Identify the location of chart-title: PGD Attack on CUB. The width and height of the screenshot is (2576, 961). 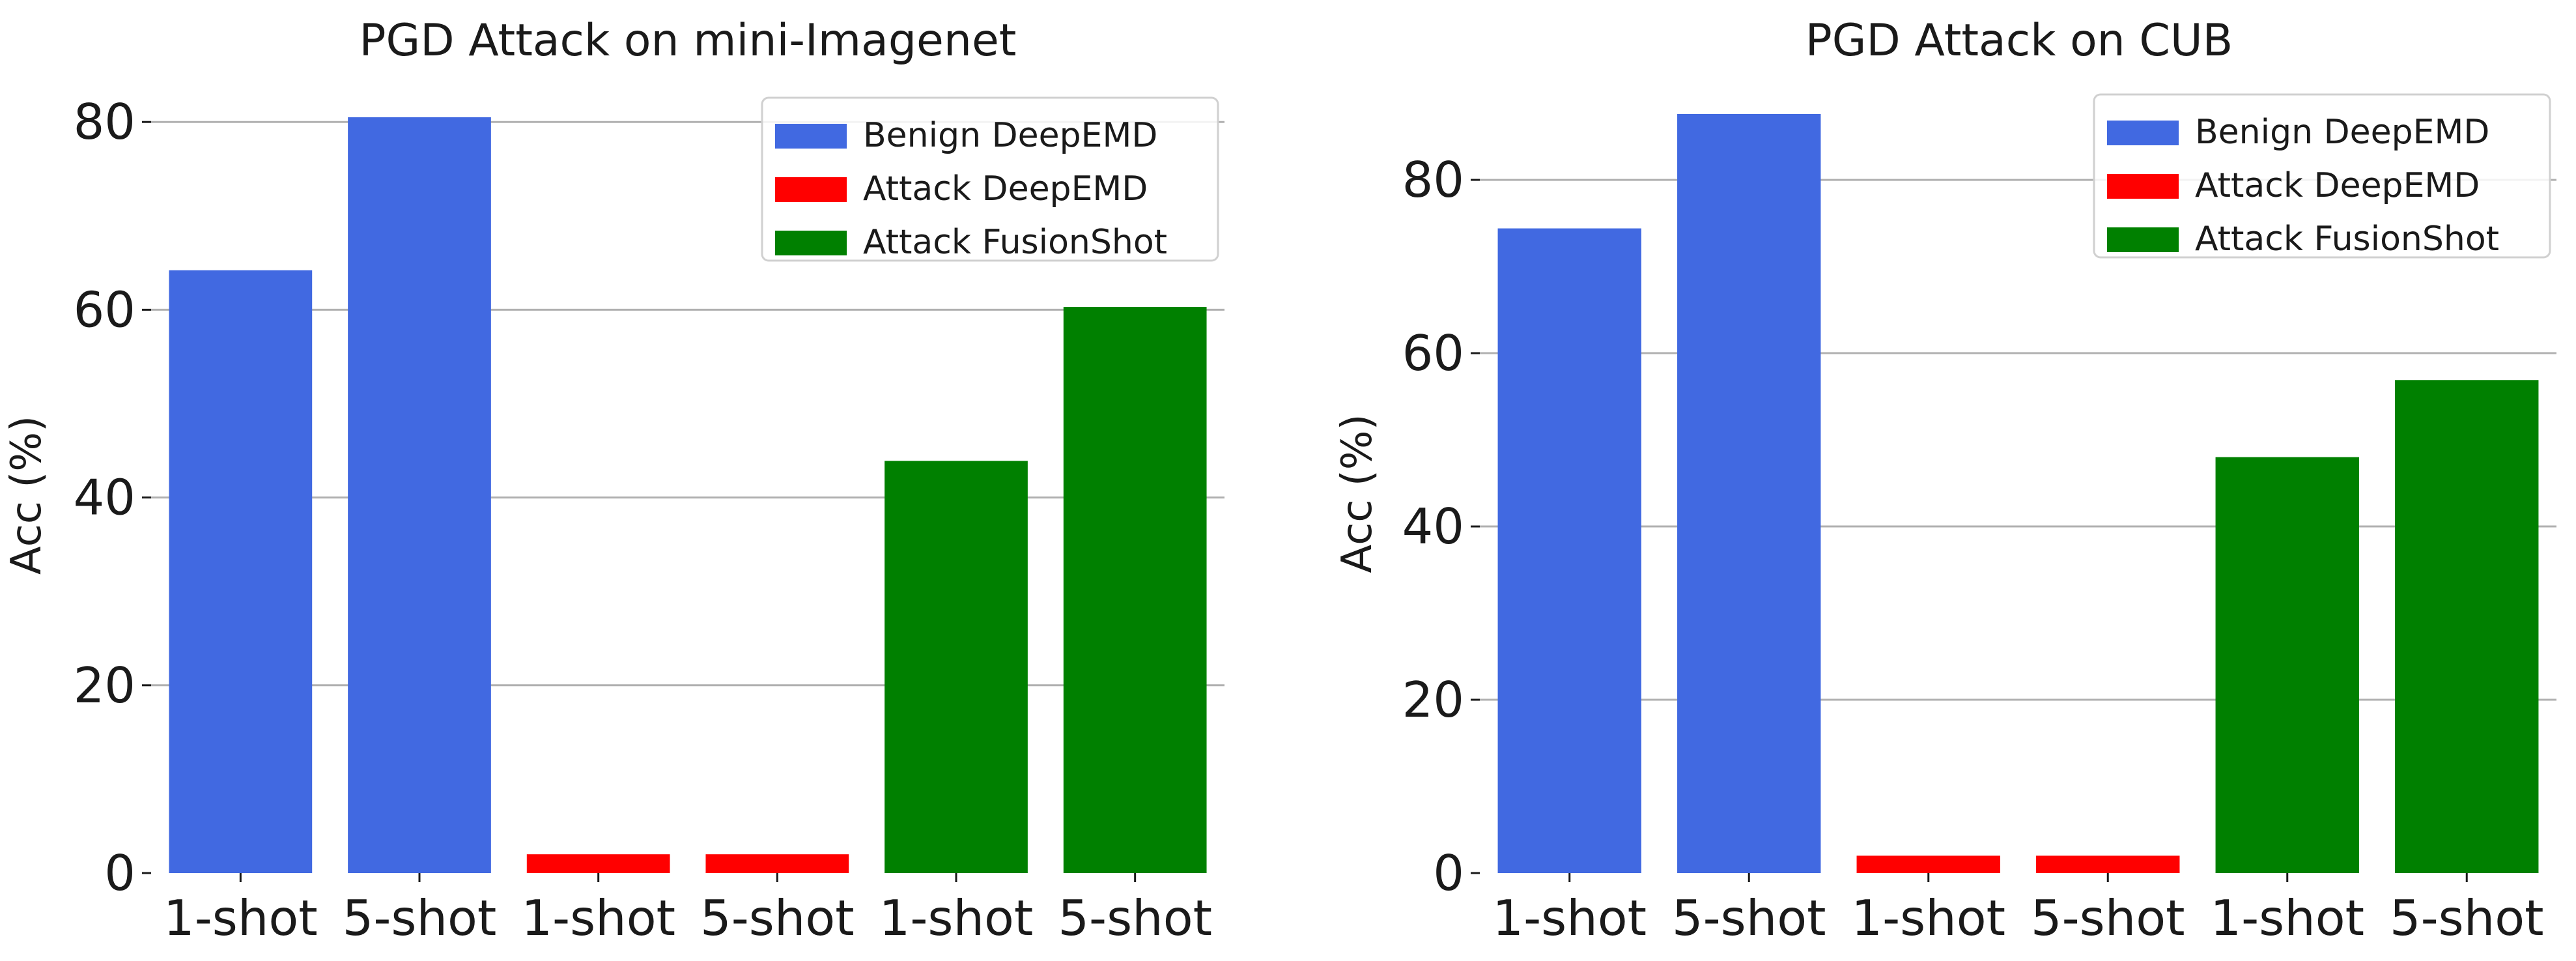
(2019, 40).